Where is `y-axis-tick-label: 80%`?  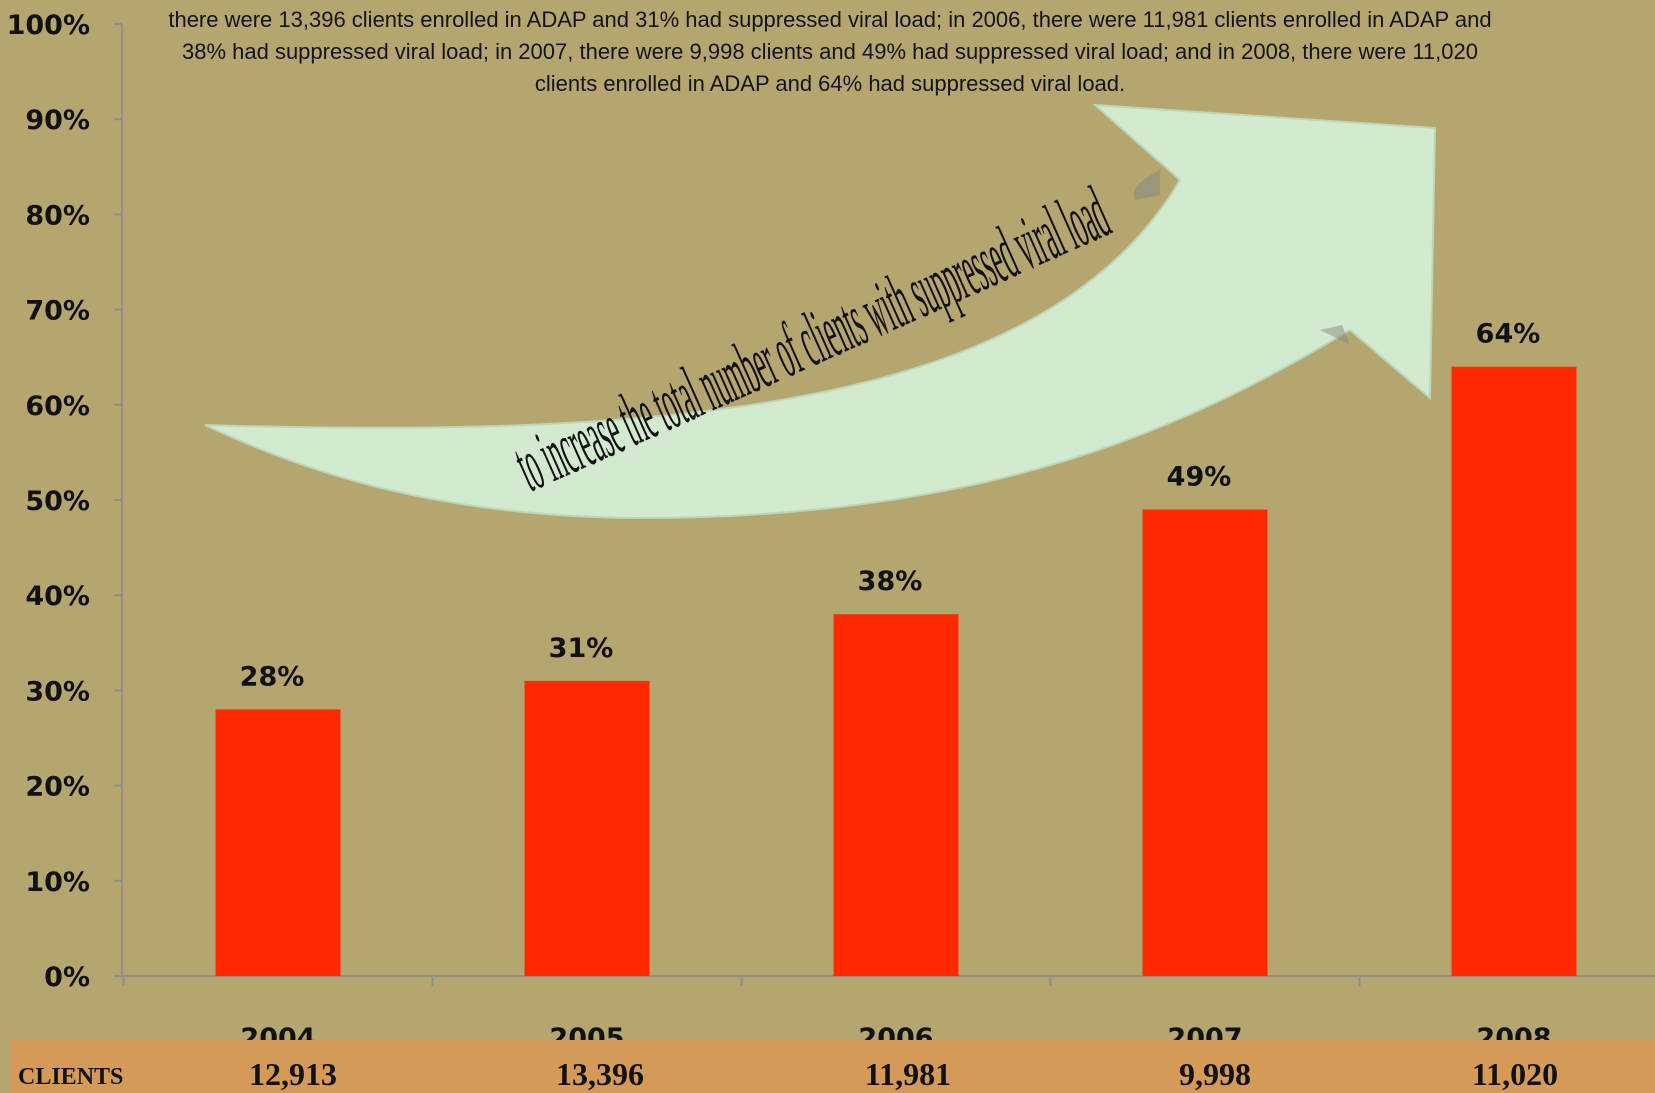 y-axis-tick-label: 80% is located at coordinates (57, 215).